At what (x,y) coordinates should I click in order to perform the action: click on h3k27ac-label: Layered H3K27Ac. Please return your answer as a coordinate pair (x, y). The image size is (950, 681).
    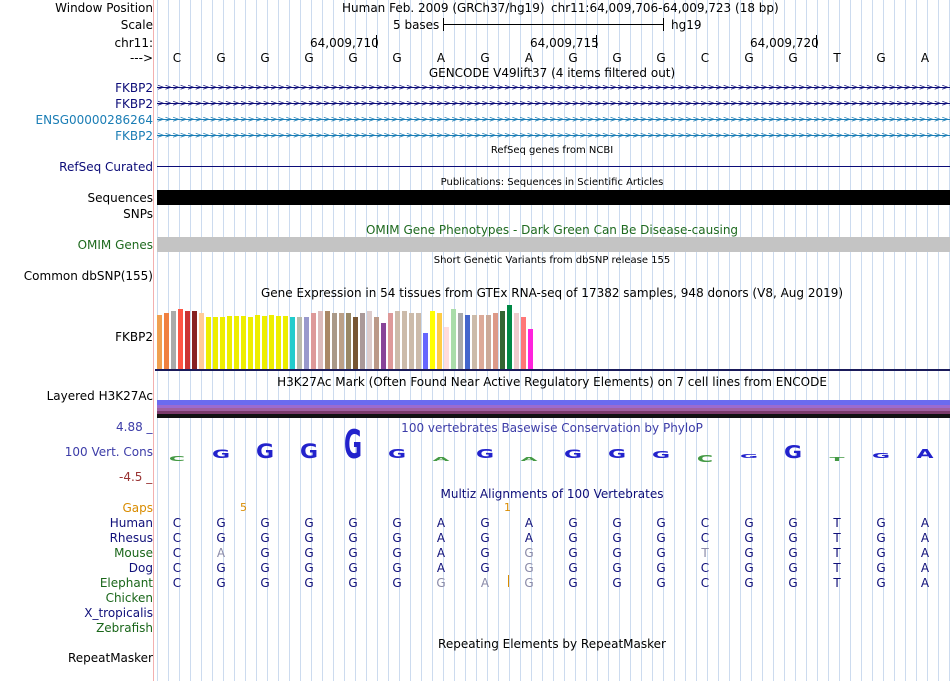
    Looking at the image, I should click on (99, 396).